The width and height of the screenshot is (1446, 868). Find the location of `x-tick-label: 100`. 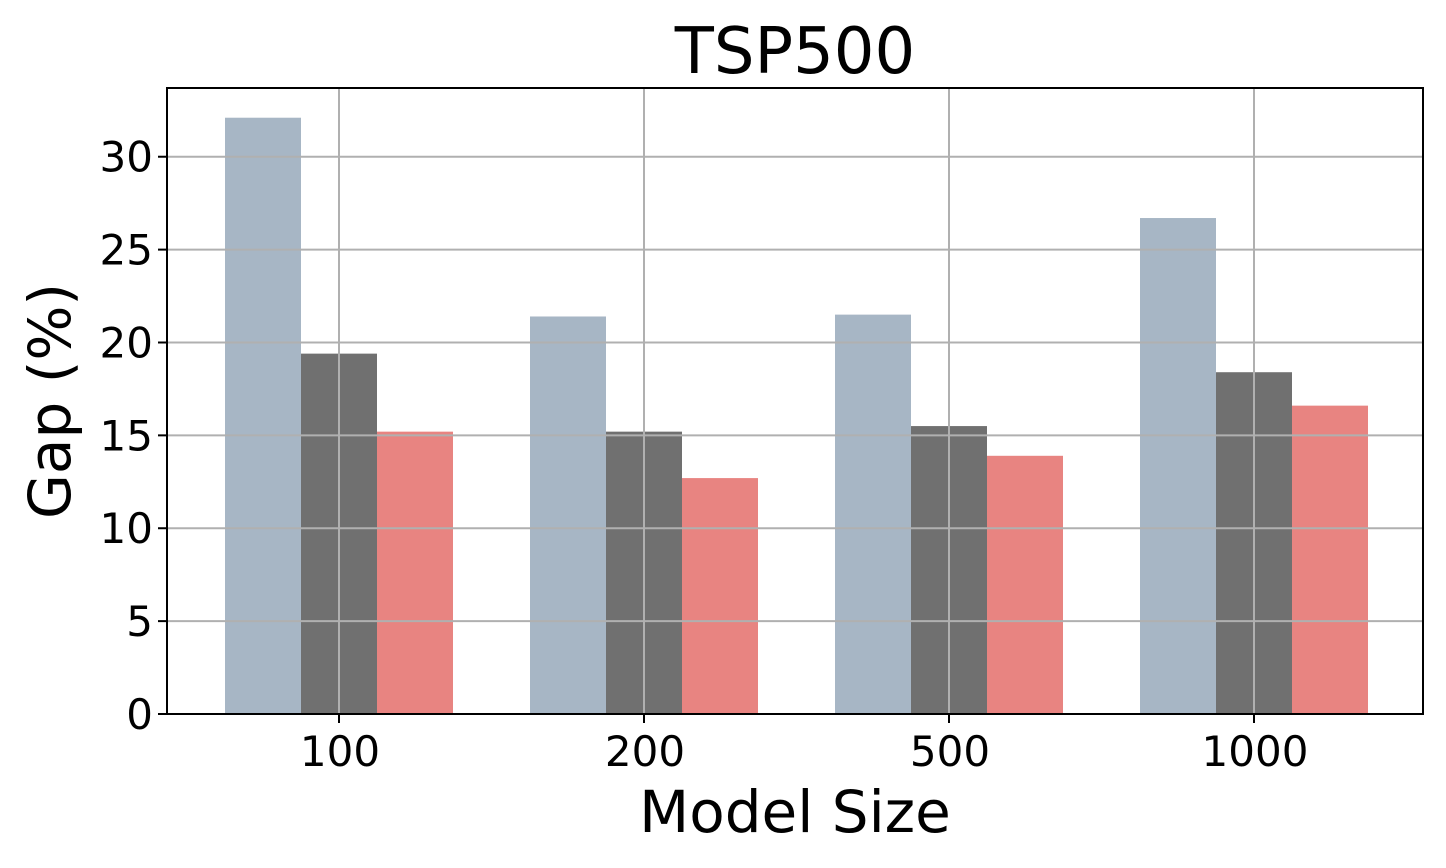

x-tick-label: 100 is located at coordinates (340, 751).